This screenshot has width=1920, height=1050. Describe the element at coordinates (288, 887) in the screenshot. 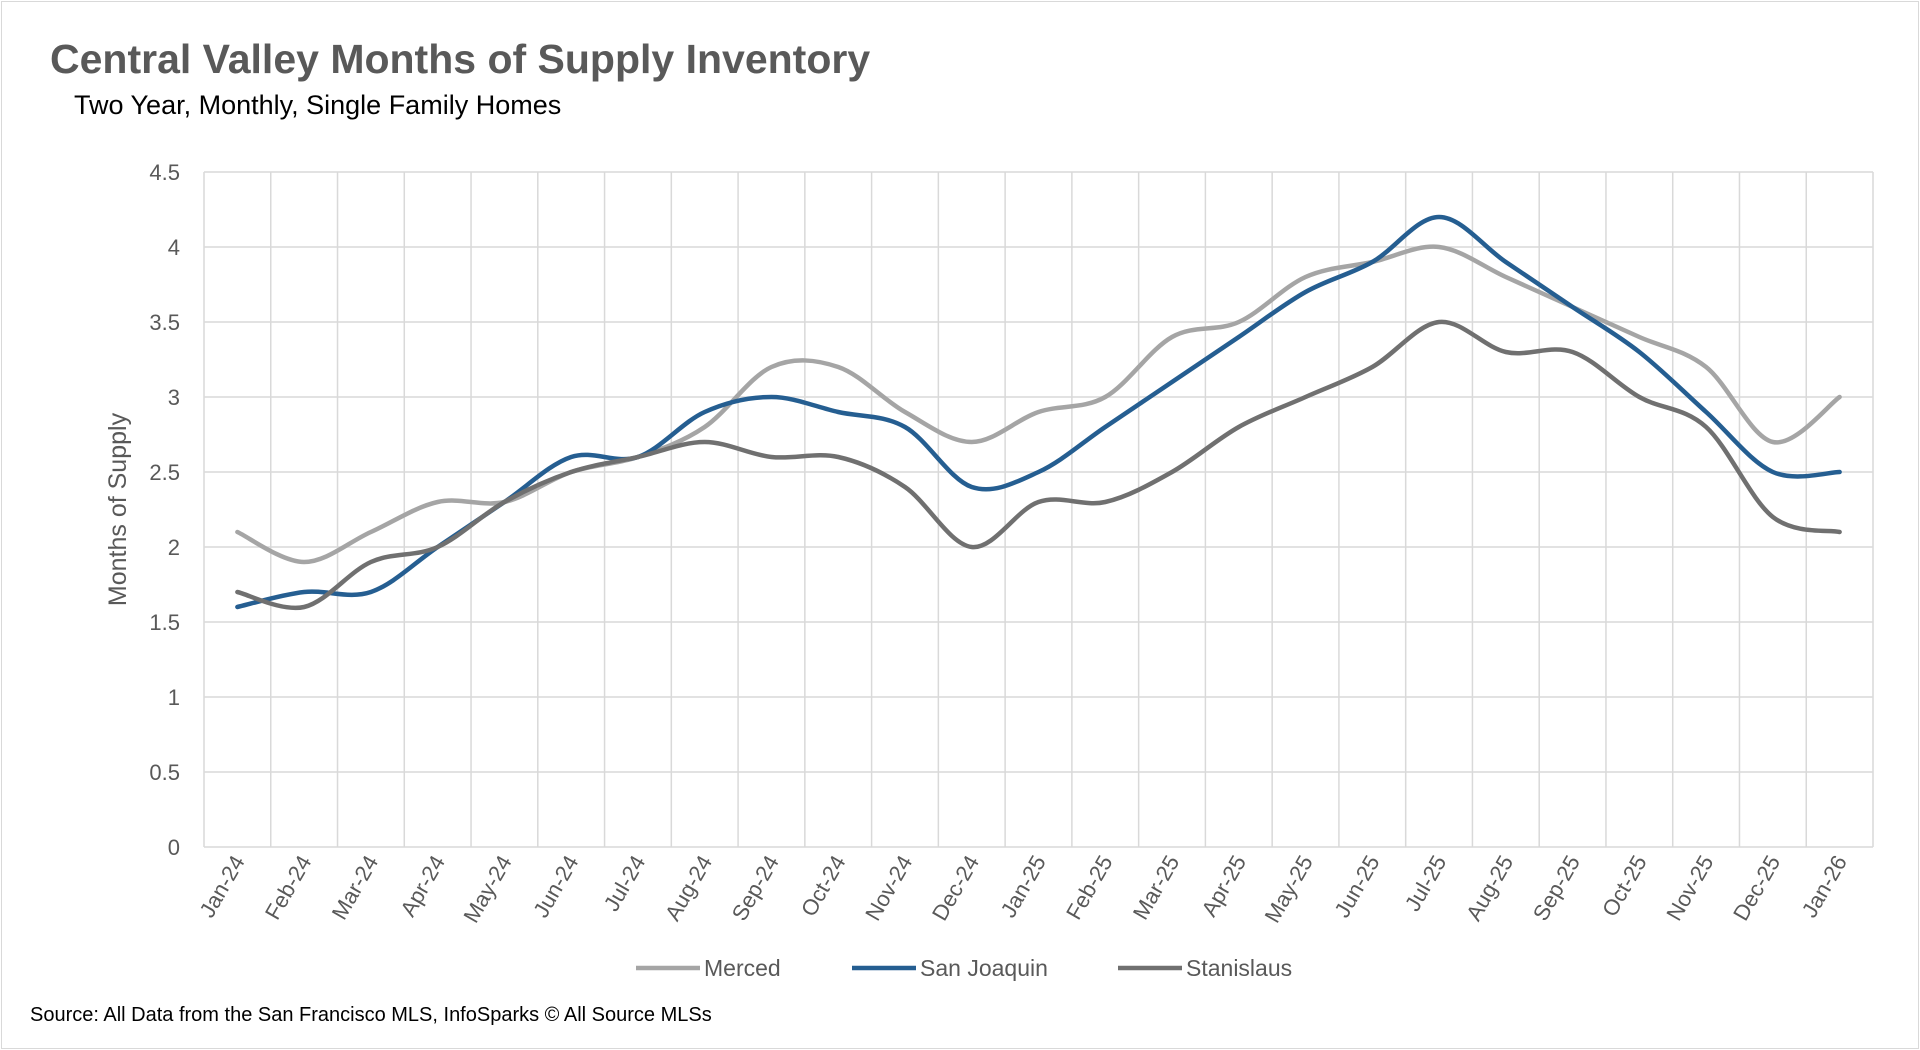

I see `x-tick-label: Feb-24` at that location.